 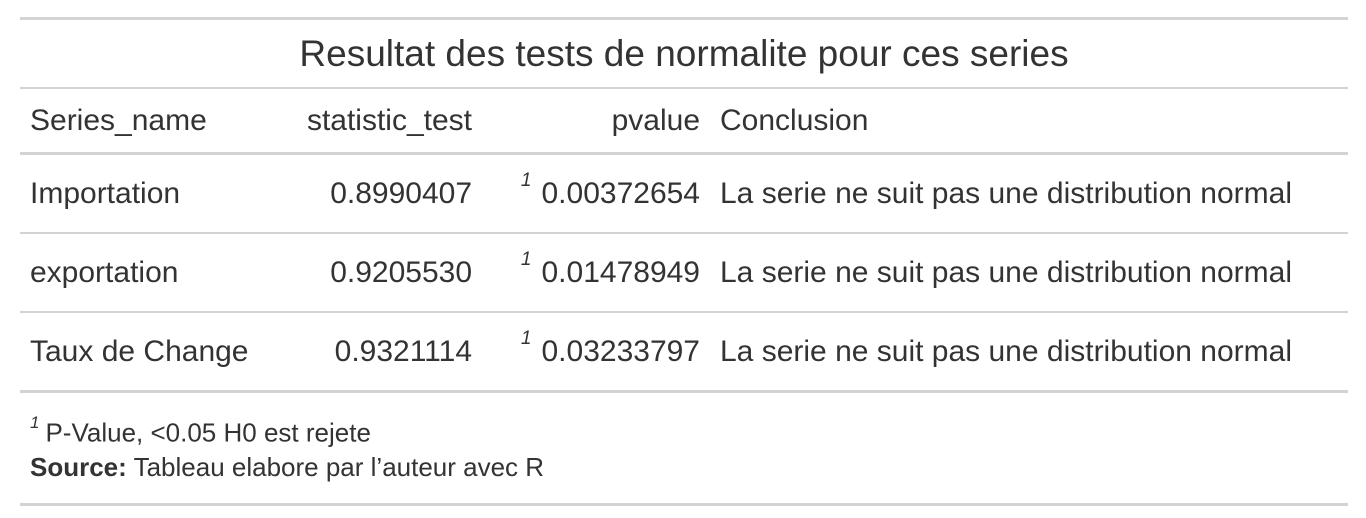 What do you see at coordinates (148, 352) in the screenshot?
I see `cell-series-name: Taux de Change` at bounding box center [148, 352].